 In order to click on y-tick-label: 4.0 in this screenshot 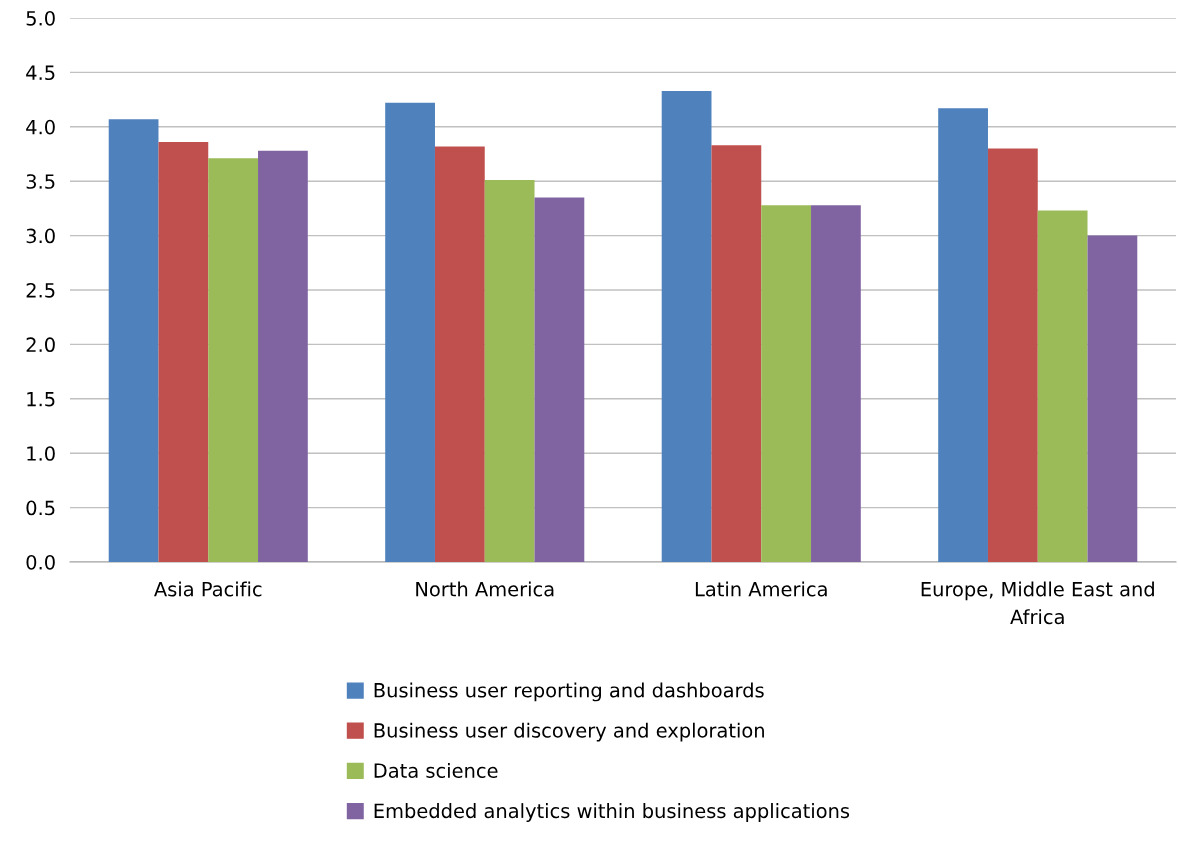, I will do `click(40, 127)`.